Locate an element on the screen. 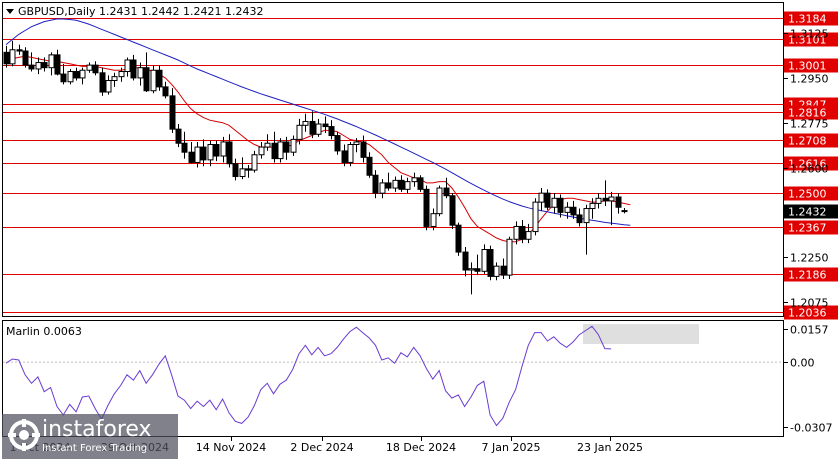  current-price-label: 1.2432 is located at coordinates (807, 212).